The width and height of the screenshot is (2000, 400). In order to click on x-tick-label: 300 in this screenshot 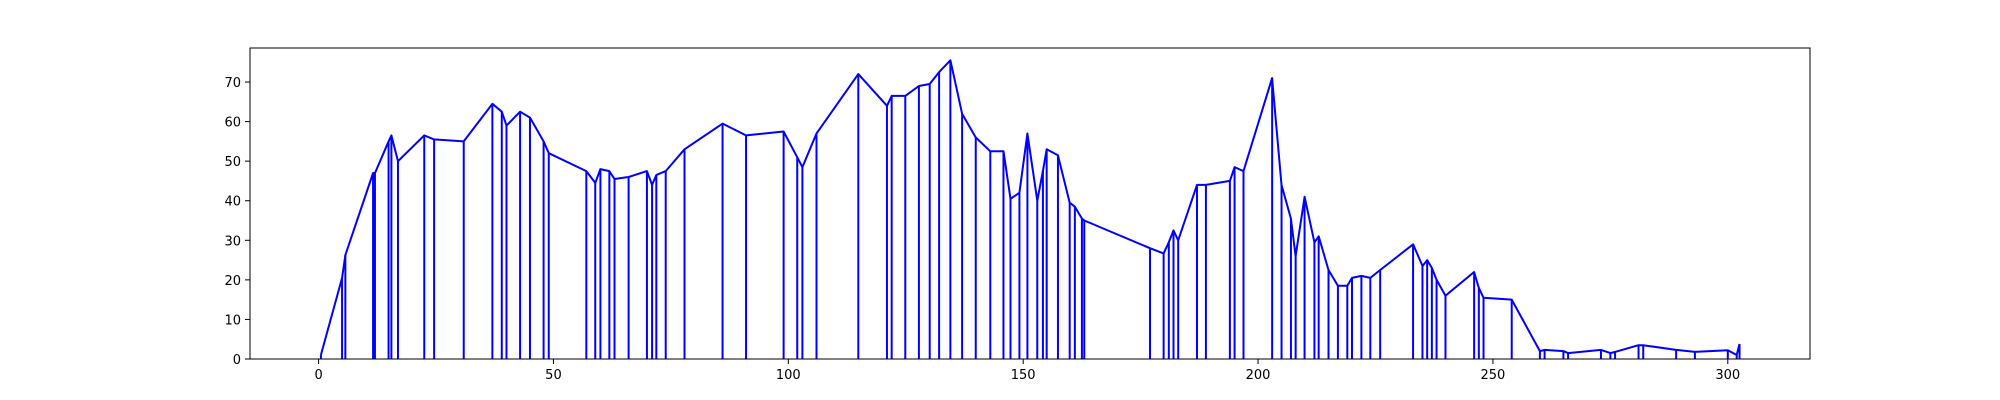, I will do `click(1727, 375)`.